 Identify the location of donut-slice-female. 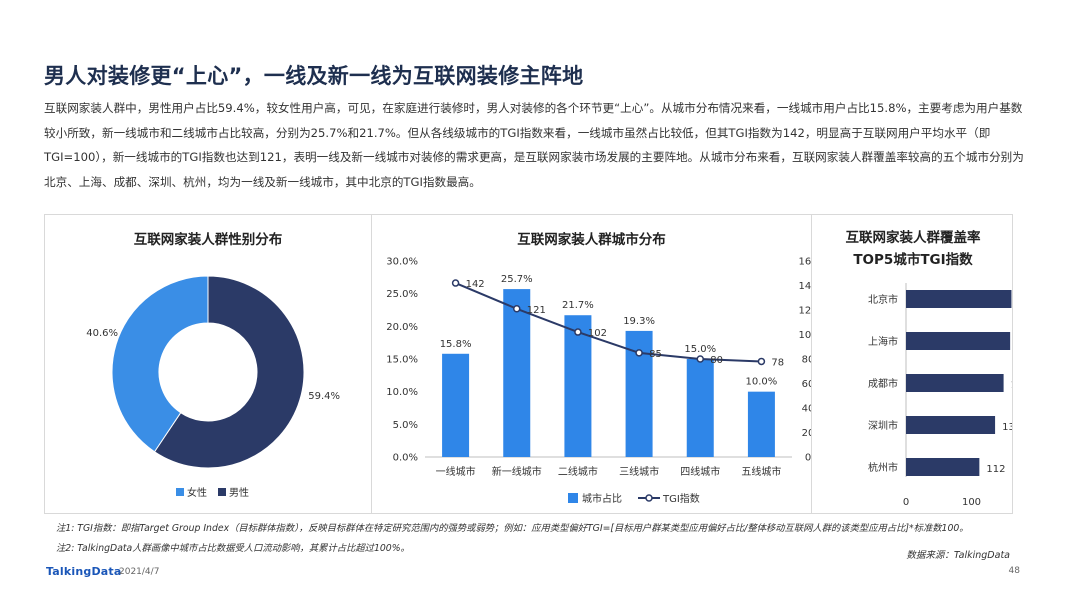
(160, 364).